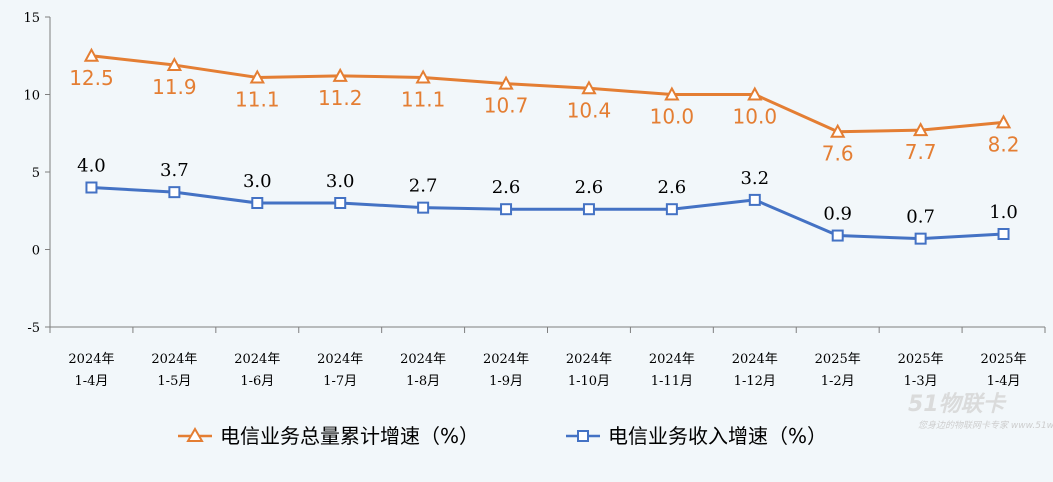 Image resolution: width=1053 pixels, height=482 pixels. I want to click on watermark: 51物联卡 您身边的物联网卡专家 www.51wulianka.com, so click(980, 411).